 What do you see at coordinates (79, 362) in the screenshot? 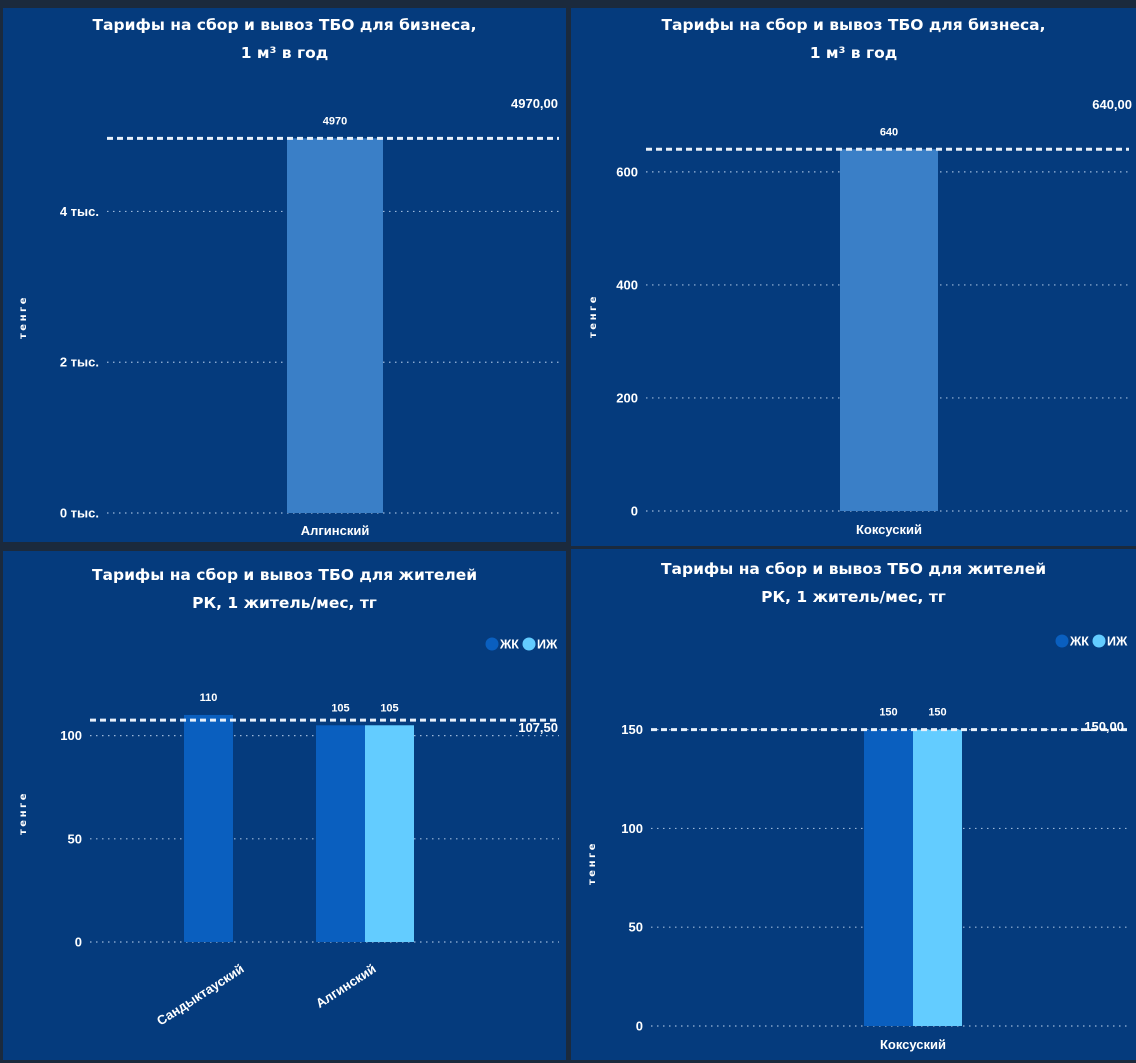
I see `y-tick-label: 2 тыс.` at bounding box center [79, 362].